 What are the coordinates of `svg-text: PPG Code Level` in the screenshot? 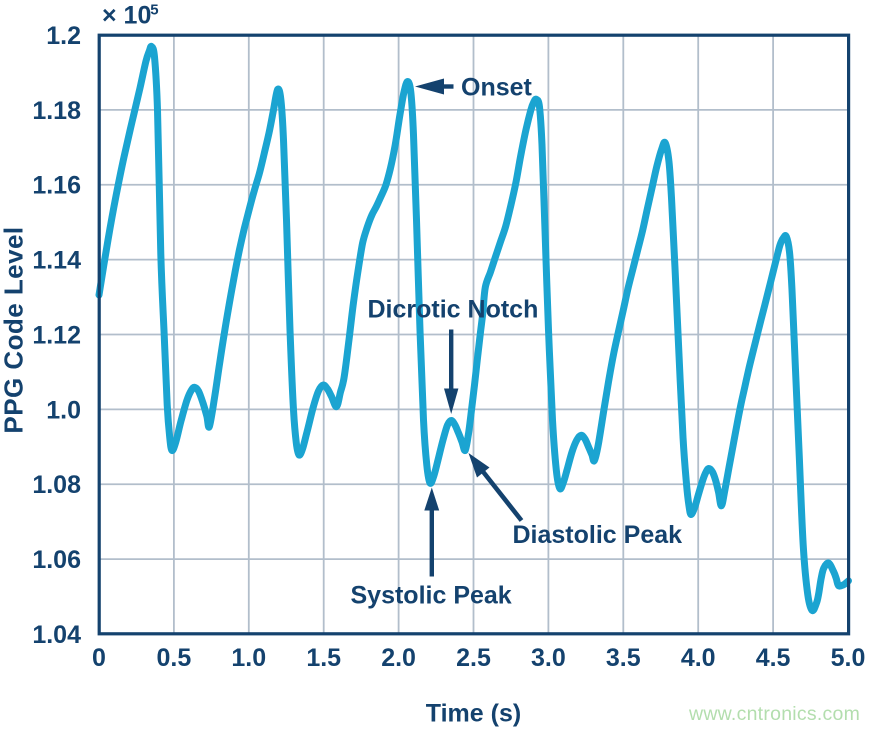 It's located at (14, 329).